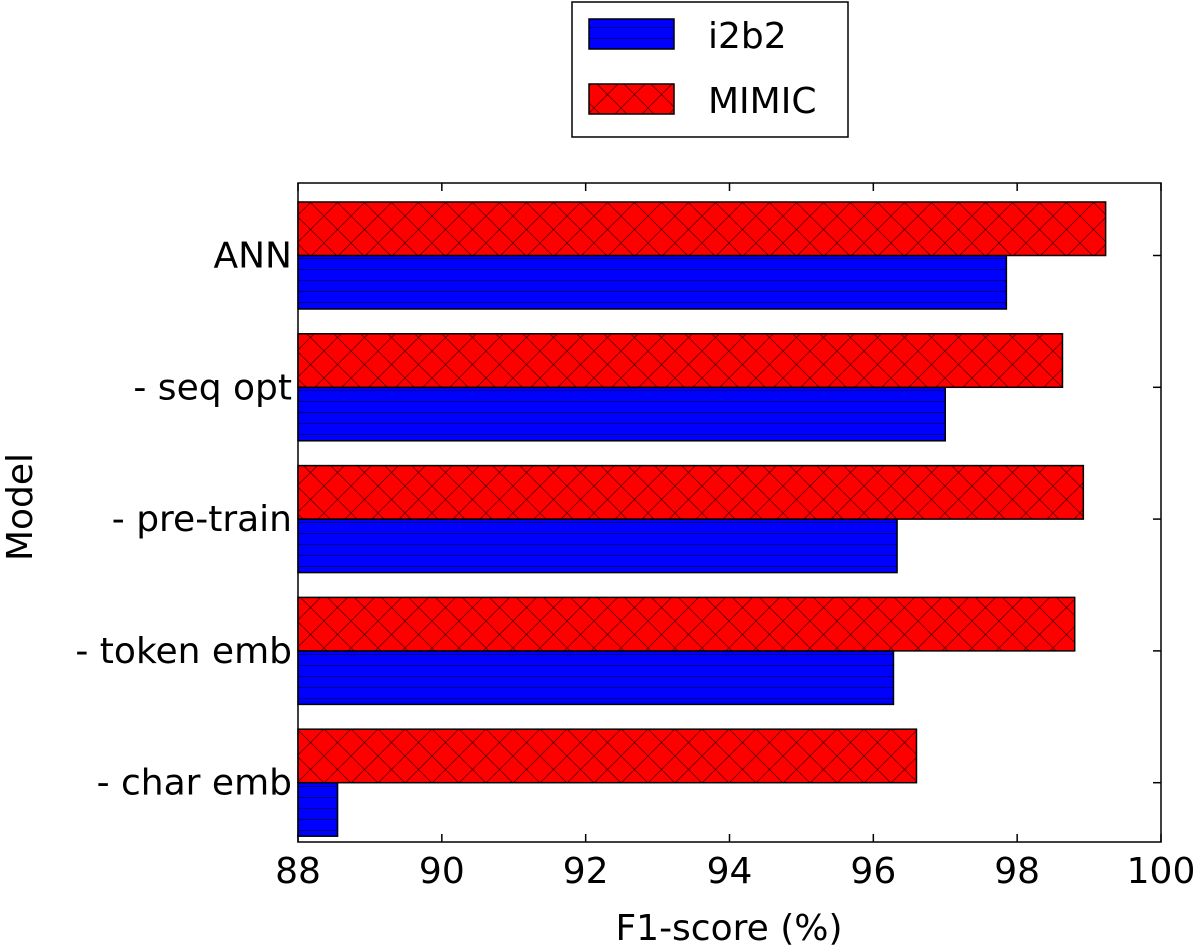 Image resolution: width=1200 pixels, height=948 pixels. I want to click on x-tick-label: 100, so click(1161, 871).